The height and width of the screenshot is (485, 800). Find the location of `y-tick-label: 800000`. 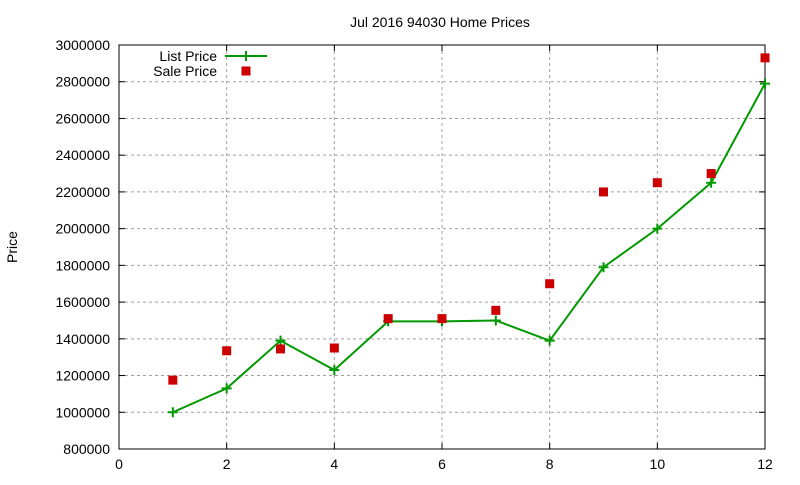

y-tick-label: 800000 is located at coordinates (86, 449).